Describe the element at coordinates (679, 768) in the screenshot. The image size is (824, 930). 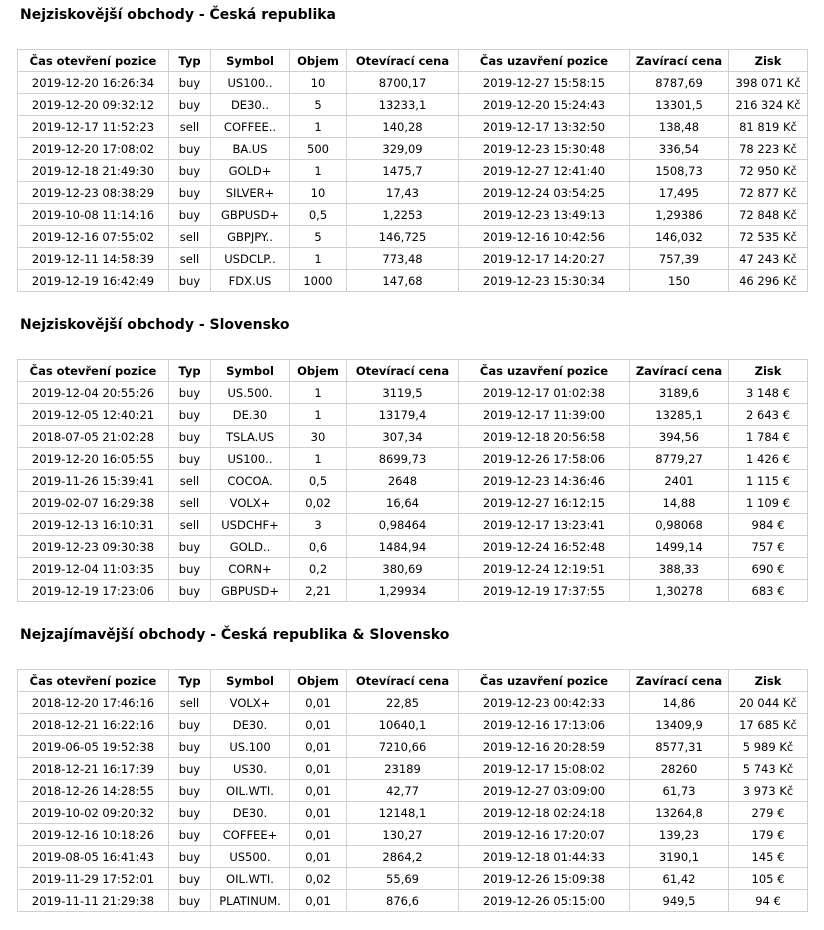
I see `table-cell: 28260` at that location.